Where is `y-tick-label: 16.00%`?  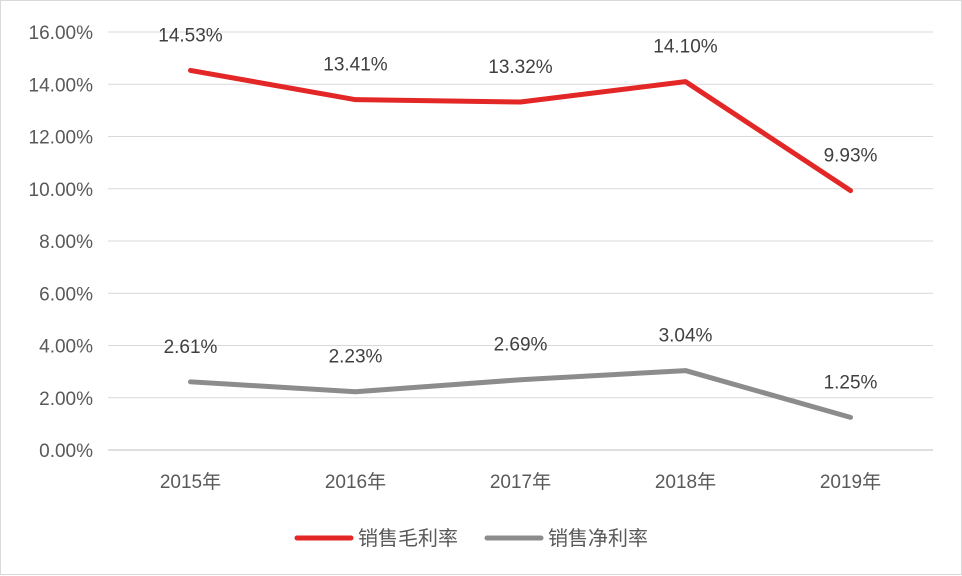 y-tick-label: 16.00% is located at coordinates (61, 33).